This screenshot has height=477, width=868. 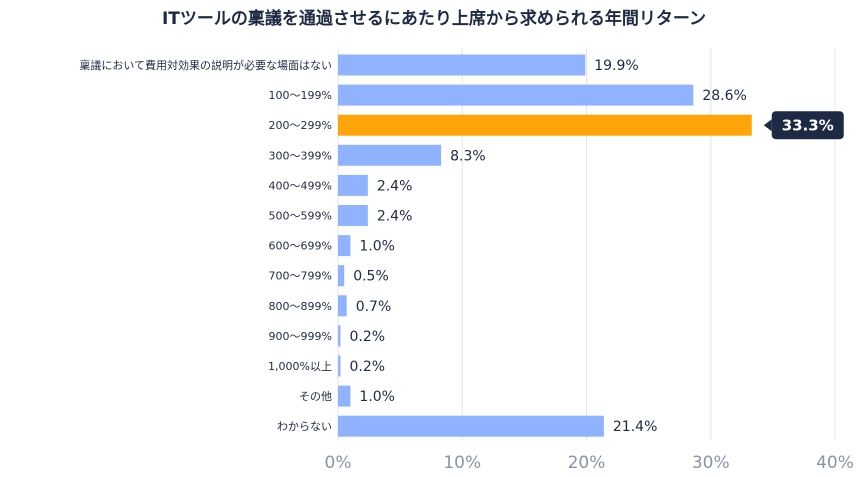 What do you see at coordinates (300, 216) in the screenshot?
I see `category-label: 500〜599%` at bounding box center [300, 216].